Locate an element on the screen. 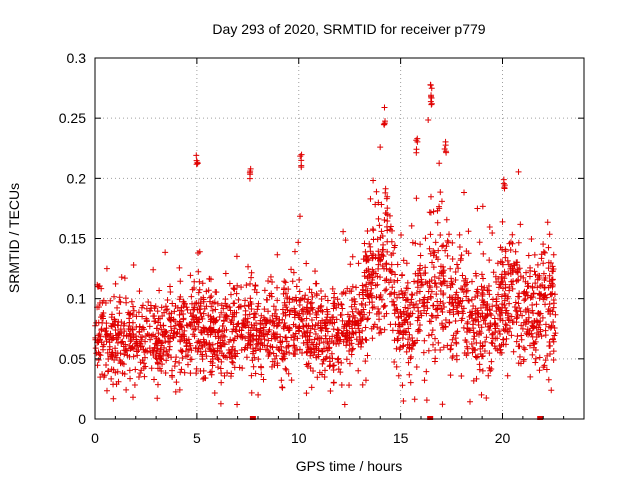 The image size is (640, 480). zero-value-marker is located at coordinates (252, 418).